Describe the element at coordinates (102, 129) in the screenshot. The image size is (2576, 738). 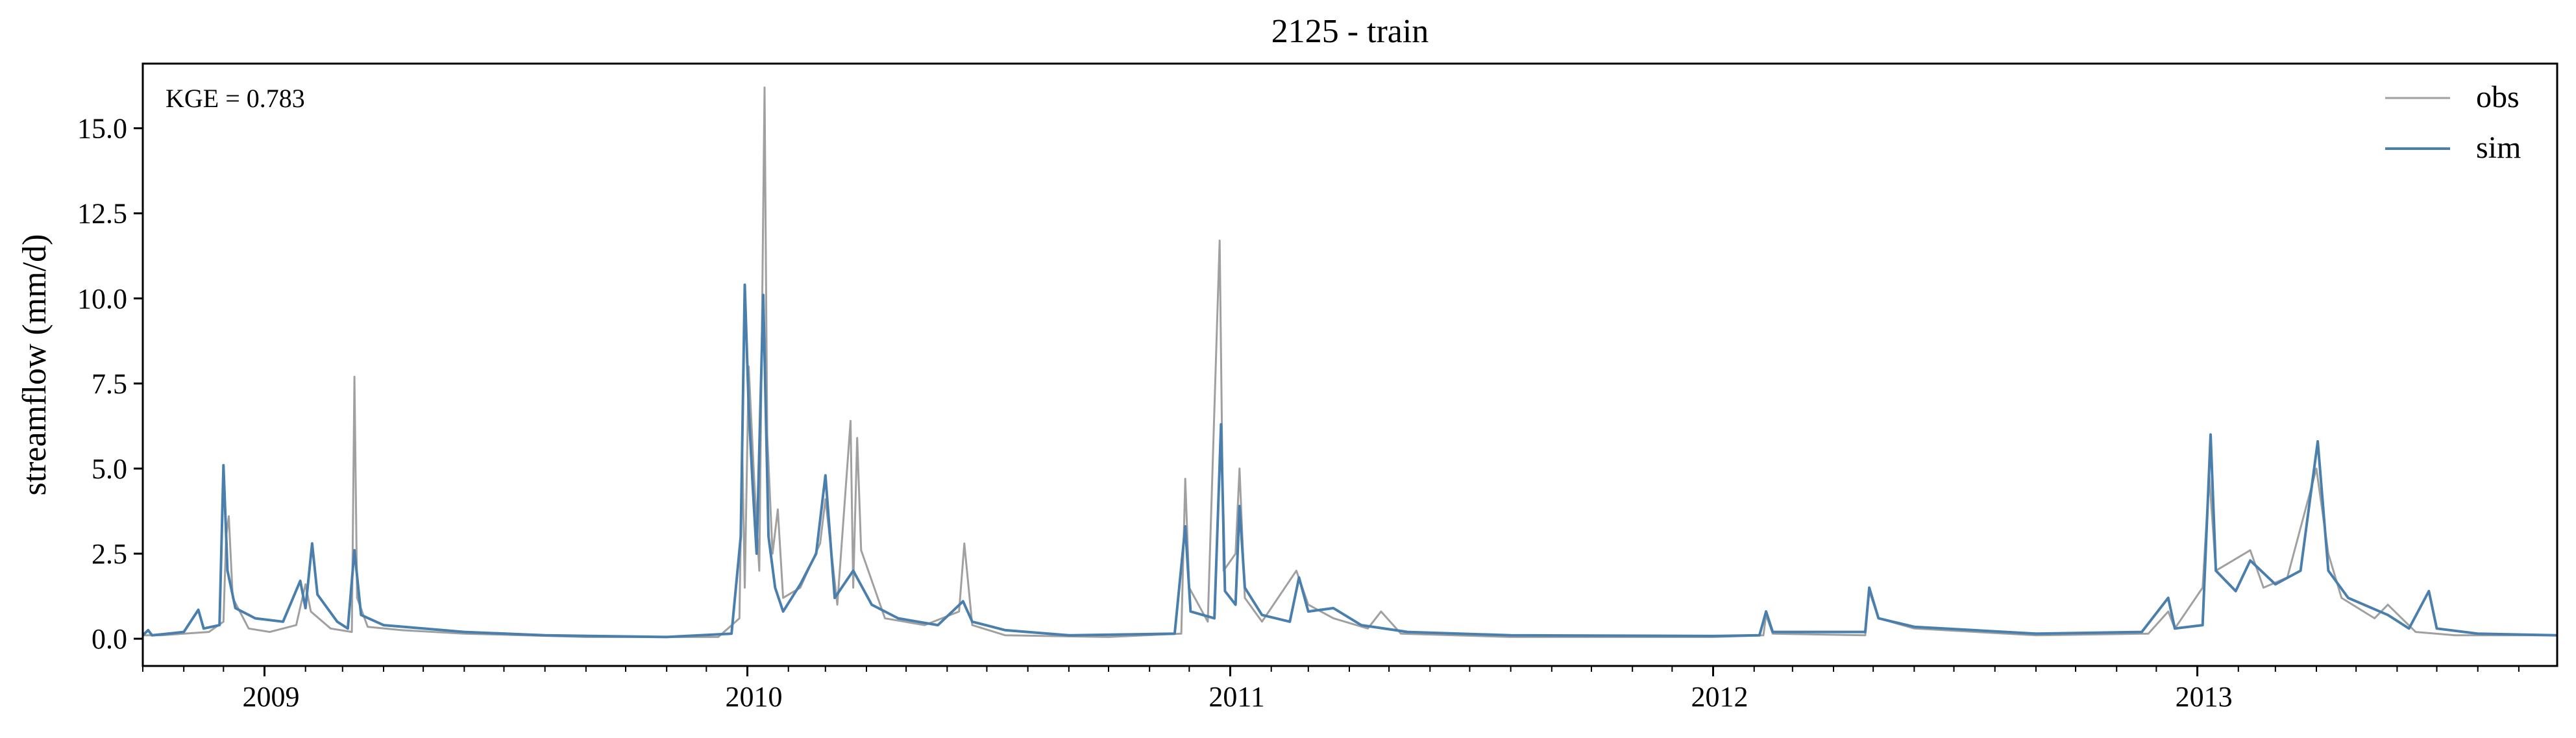
I see `y-tick-label: 15.0` at that location.